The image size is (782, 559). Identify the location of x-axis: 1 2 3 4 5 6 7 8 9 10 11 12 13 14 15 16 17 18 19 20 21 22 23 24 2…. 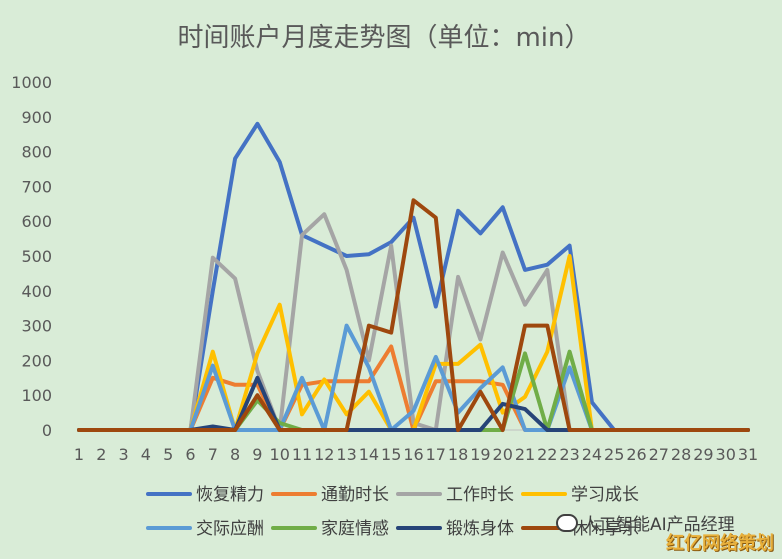
(416, 454).